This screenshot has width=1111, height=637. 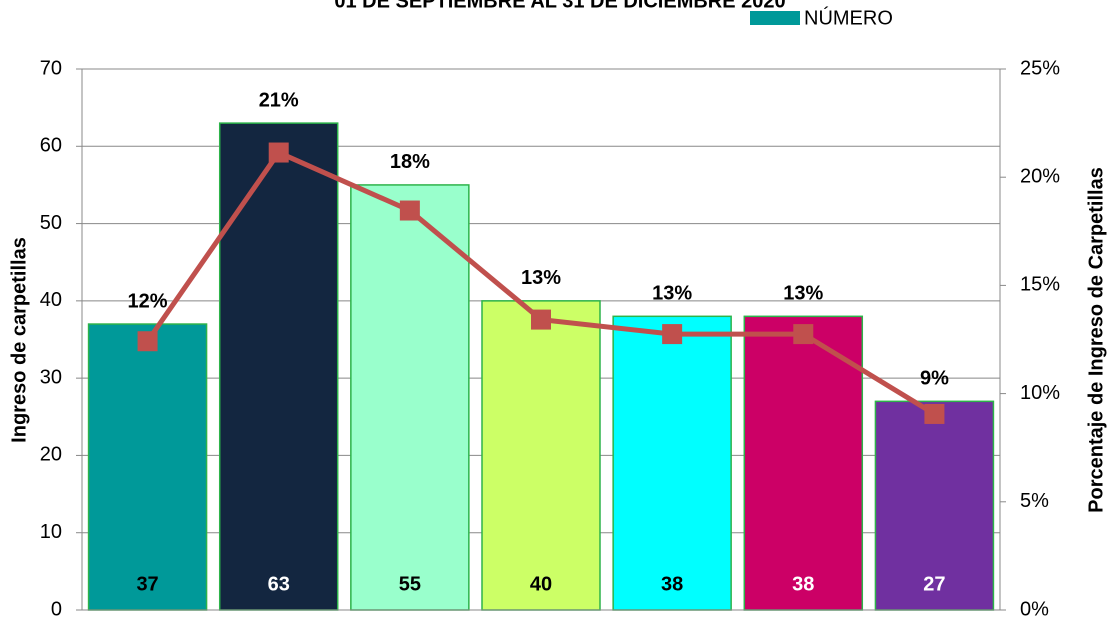 What do you see at coordinates (51, 377) in the screenshot?
I see `y-tick-label: 30` at bounding box center [51, 377].